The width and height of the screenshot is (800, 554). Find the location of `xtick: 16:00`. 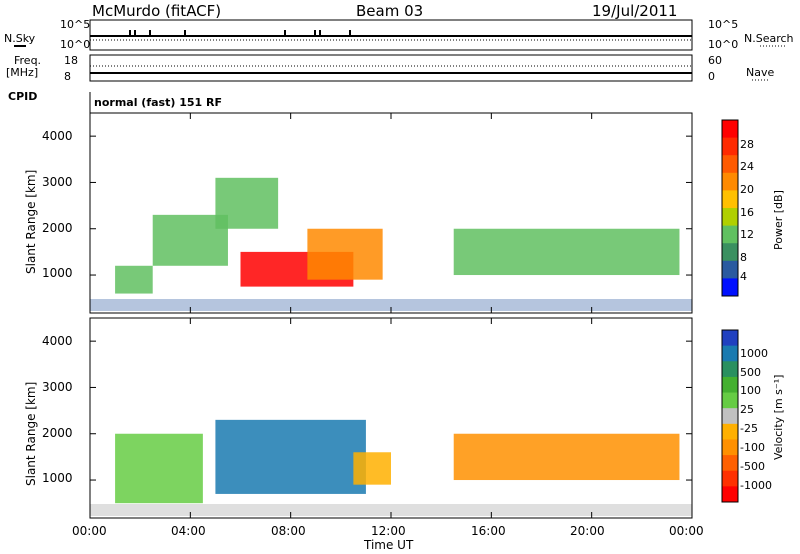

xtick: 16:00 is located at coordinates (488, 531).